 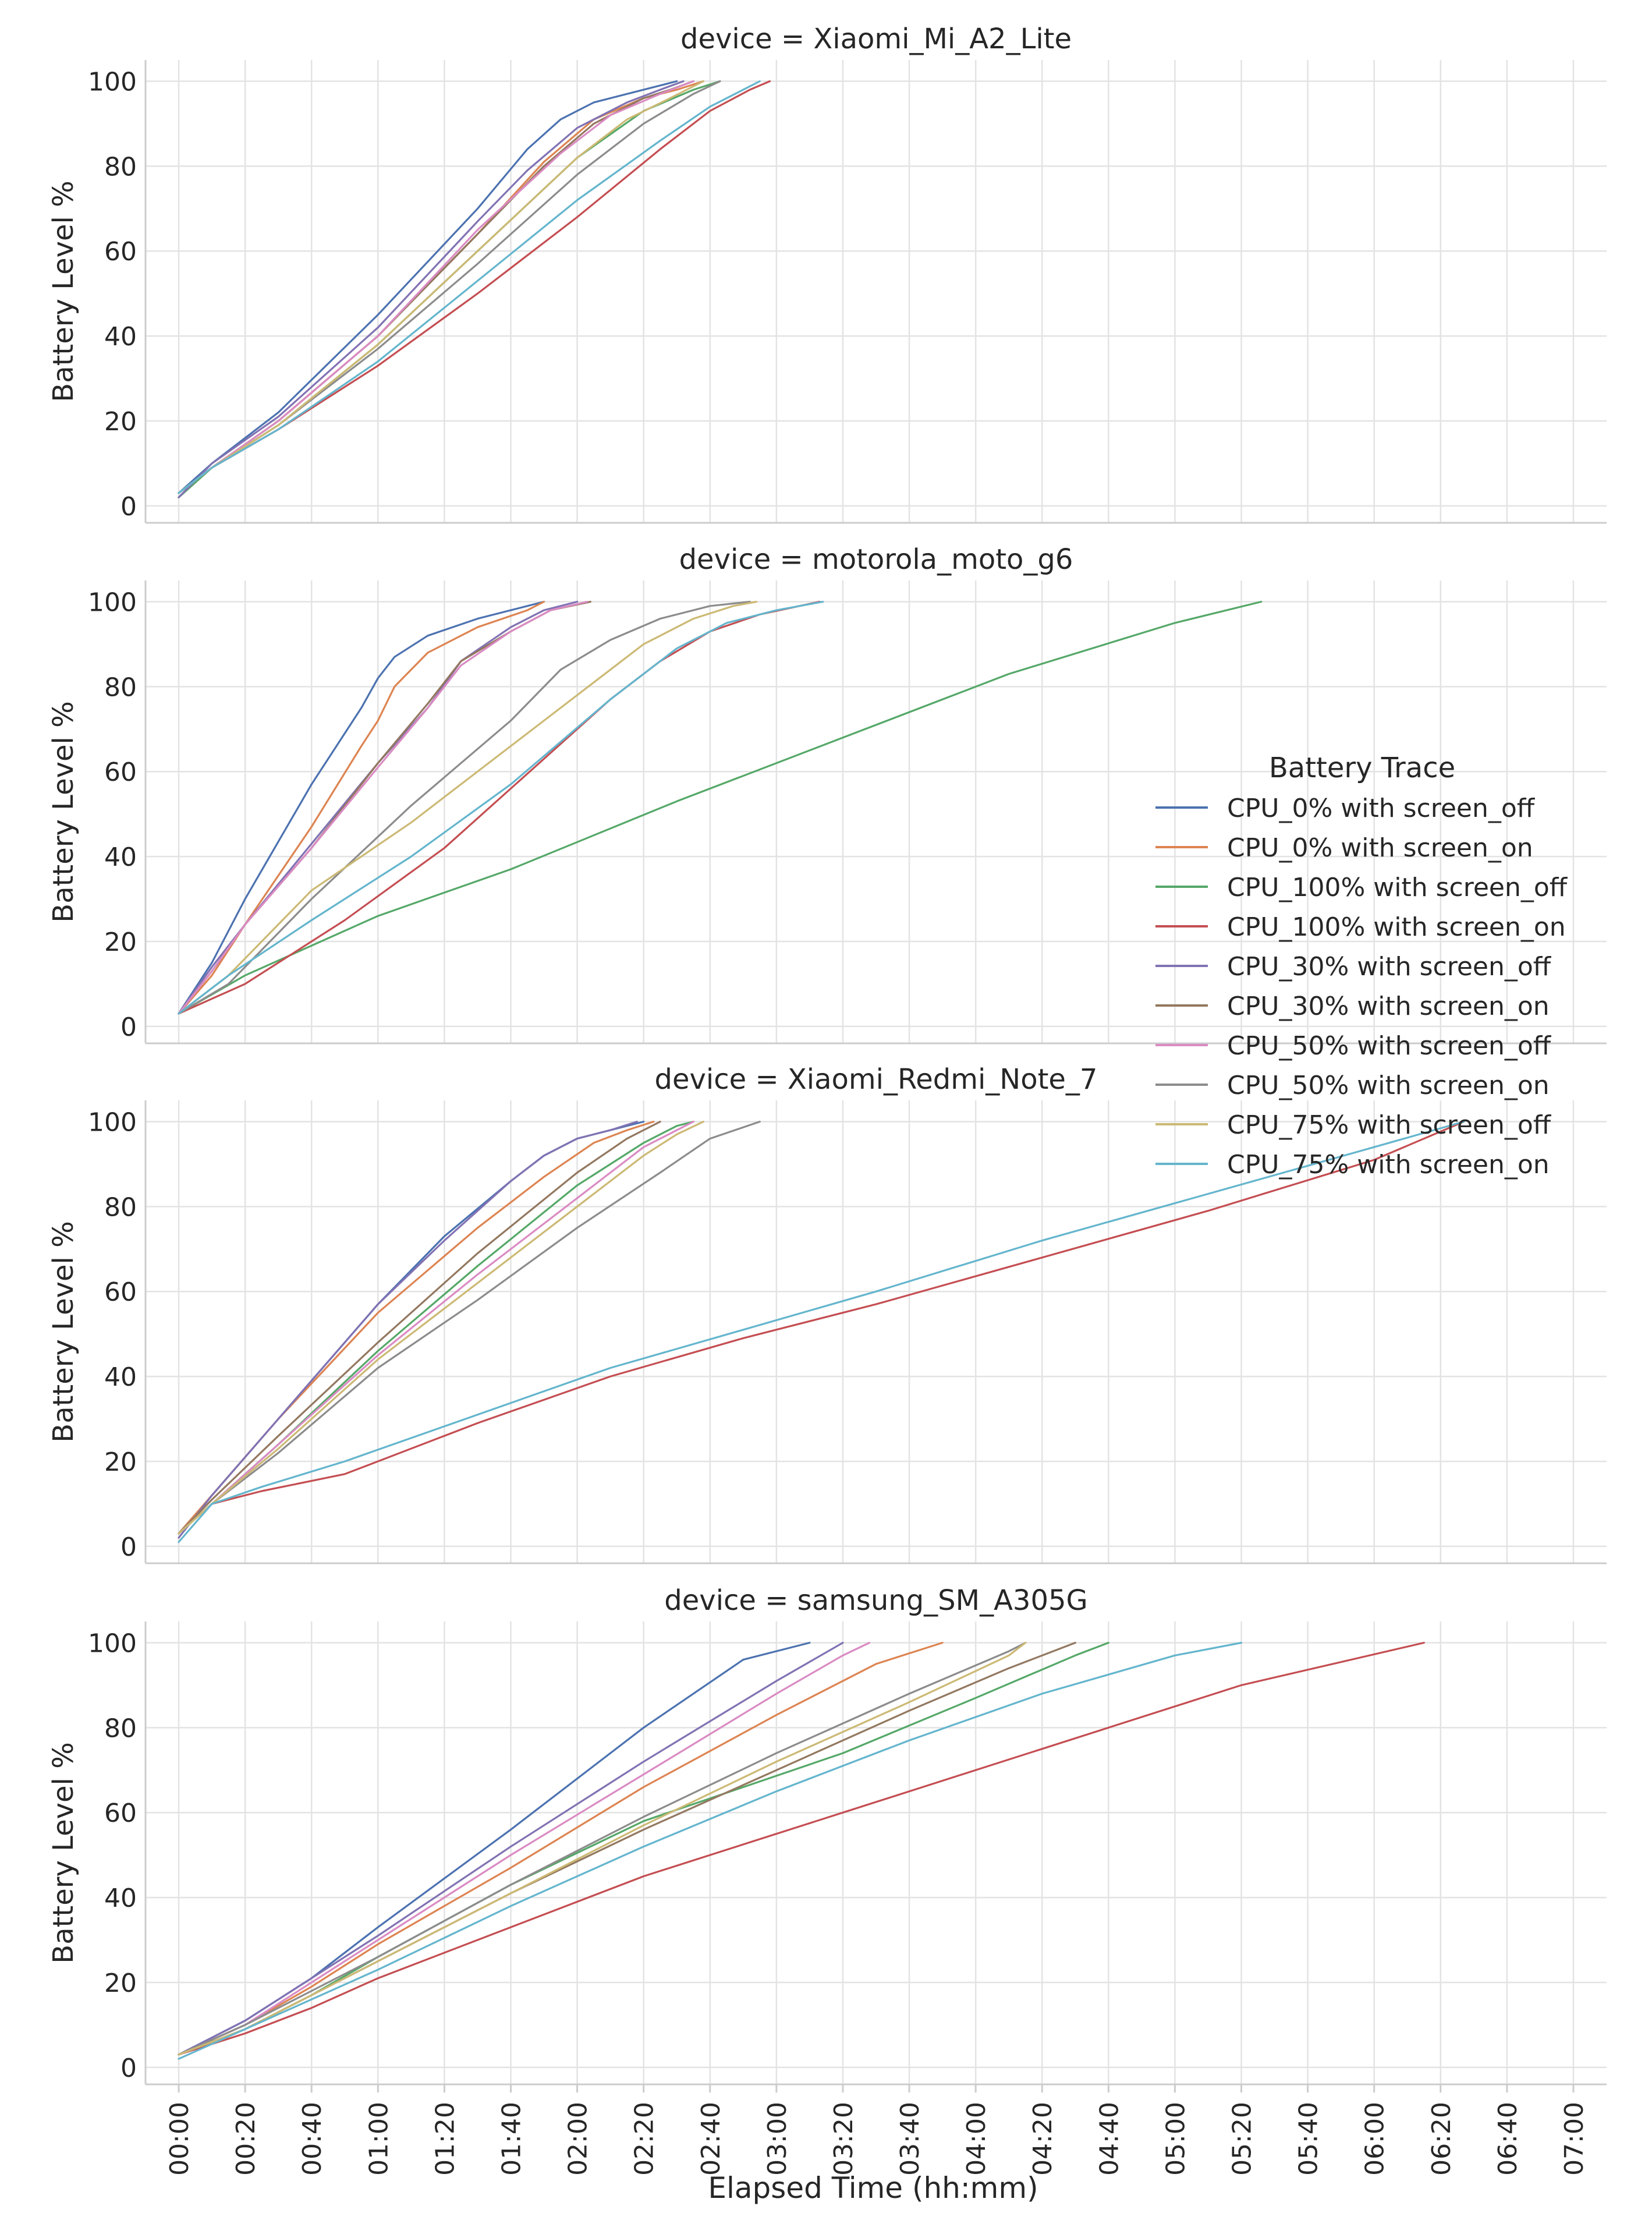 What do you see at coordinates (578, 2139) in the screenshot?
I see `x-tick-label: 02:00` at bounding box center [578, 2139].